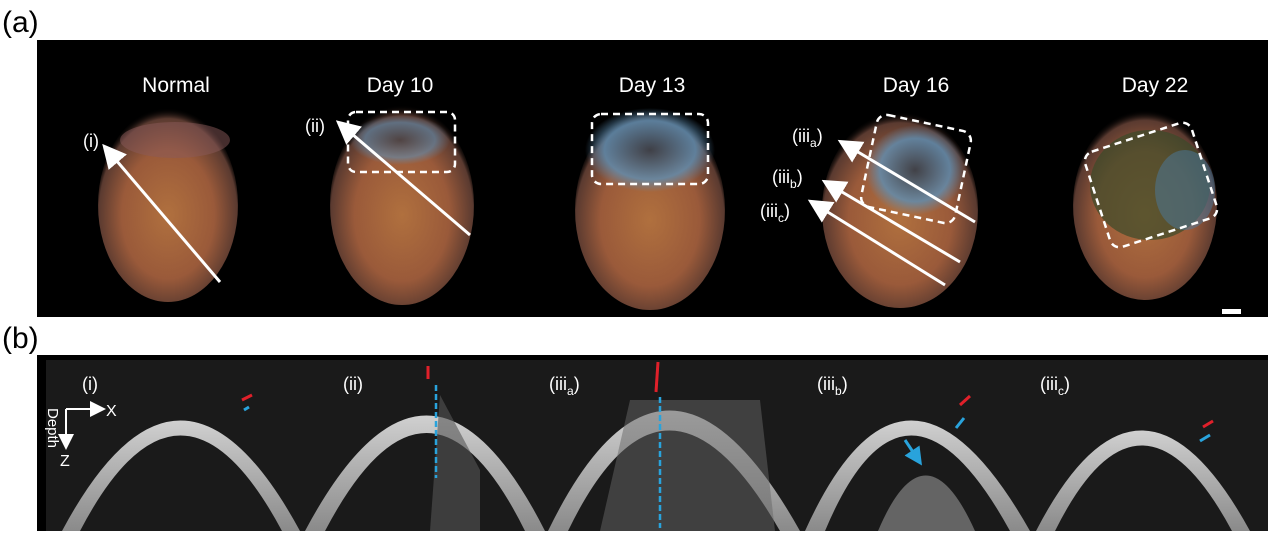 This screenshot has height=539, width=1268. I want to click on timepoint-title-normal: Normal, so click(176, 85).